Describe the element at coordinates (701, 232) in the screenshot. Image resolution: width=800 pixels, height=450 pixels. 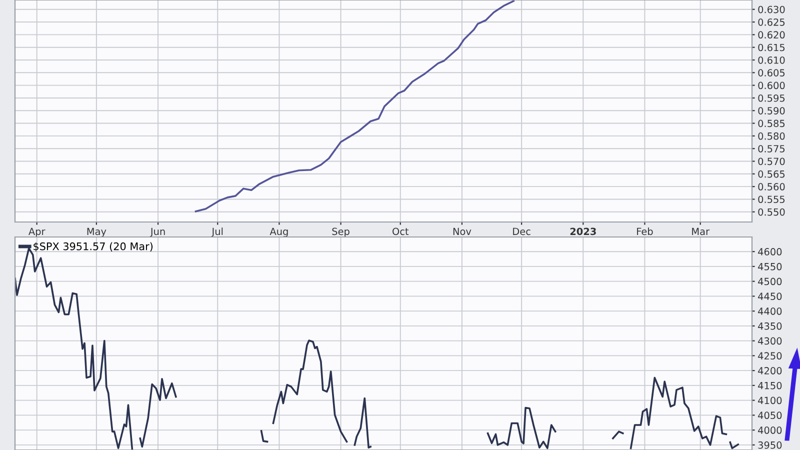
I see `x-tick-label: Mar` at that location.